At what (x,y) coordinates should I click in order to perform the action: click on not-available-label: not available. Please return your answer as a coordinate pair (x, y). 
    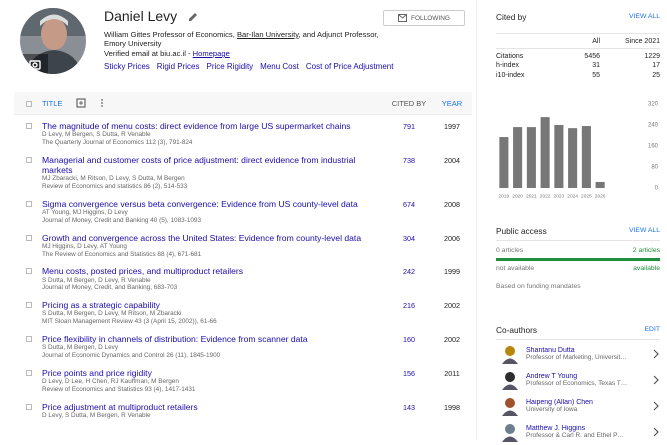
    Looking at the image, I should click on (515, 268).